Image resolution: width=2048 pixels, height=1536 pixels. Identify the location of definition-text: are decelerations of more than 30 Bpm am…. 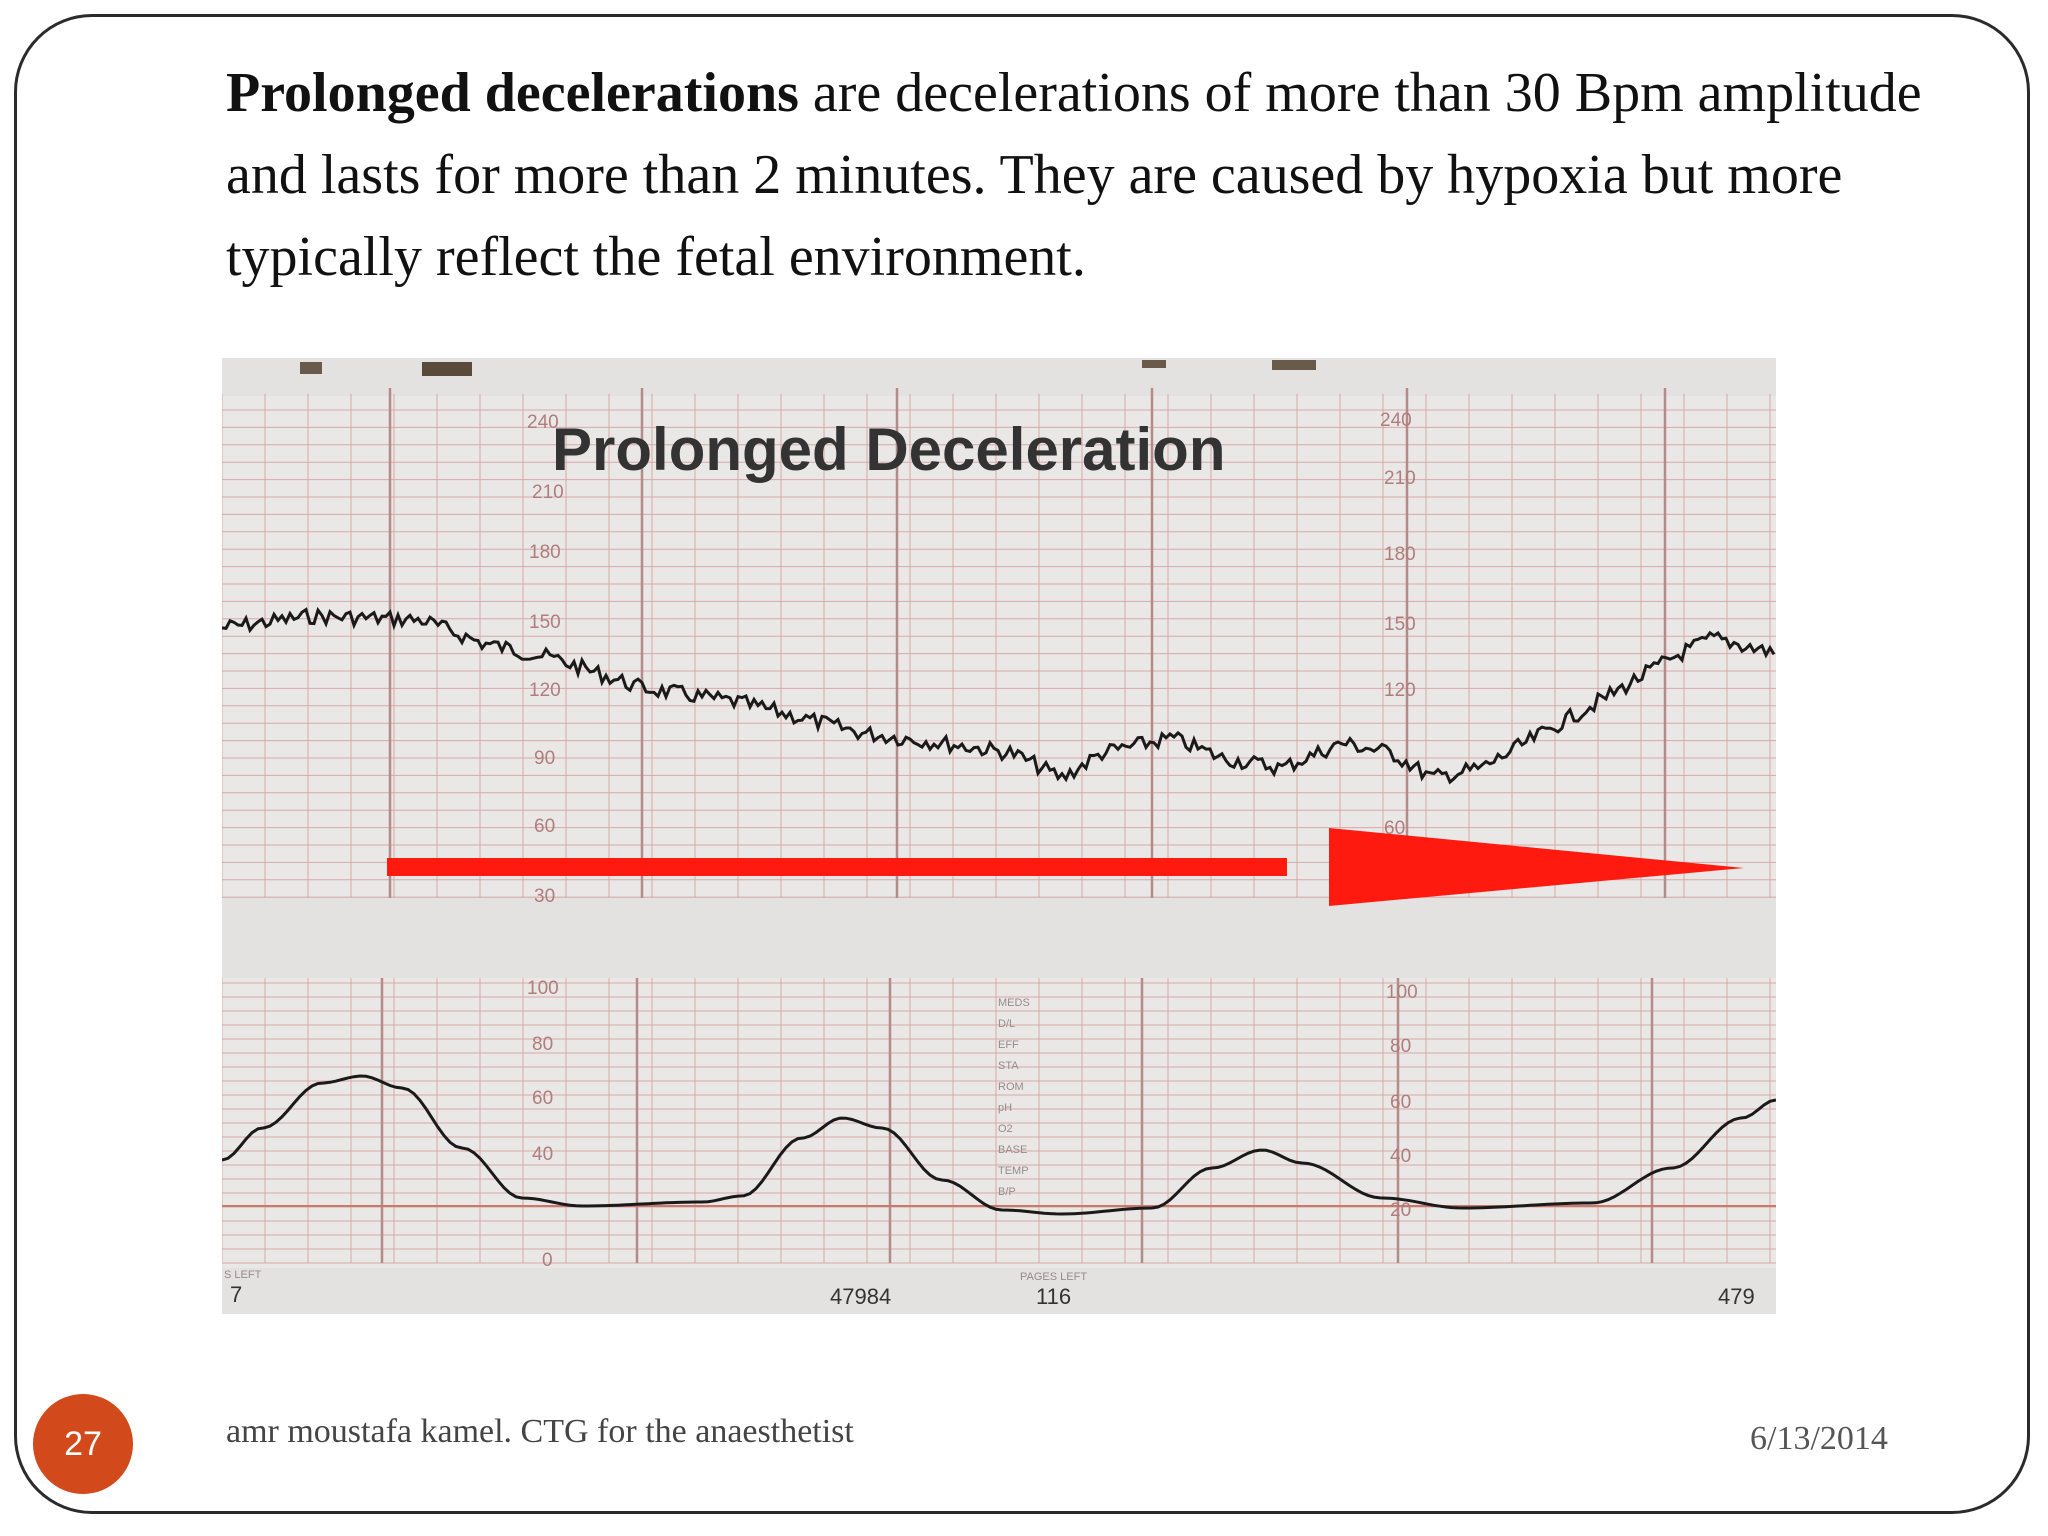
(1074, 175).